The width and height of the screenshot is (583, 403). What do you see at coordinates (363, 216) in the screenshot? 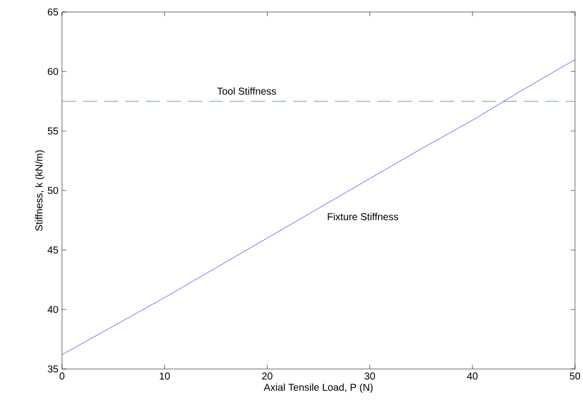
I see `series-label: Fixture Stiffness` at bounding box center [363, 216].